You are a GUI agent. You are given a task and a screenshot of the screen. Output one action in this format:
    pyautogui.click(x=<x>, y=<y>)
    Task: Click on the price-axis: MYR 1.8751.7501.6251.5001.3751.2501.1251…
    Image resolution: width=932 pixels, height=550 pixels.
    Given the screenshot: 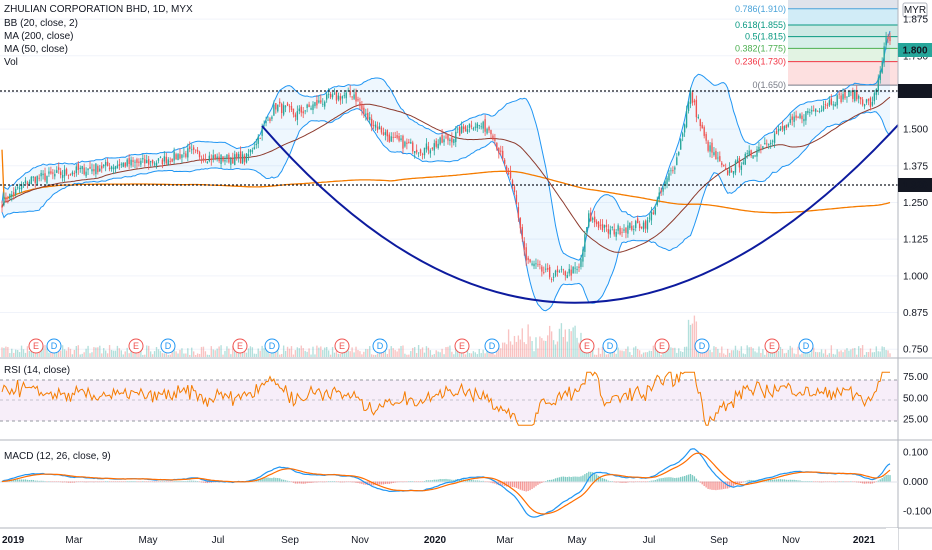 What is the action you would take?
    pyautogui.click(x=915, y=260)
    